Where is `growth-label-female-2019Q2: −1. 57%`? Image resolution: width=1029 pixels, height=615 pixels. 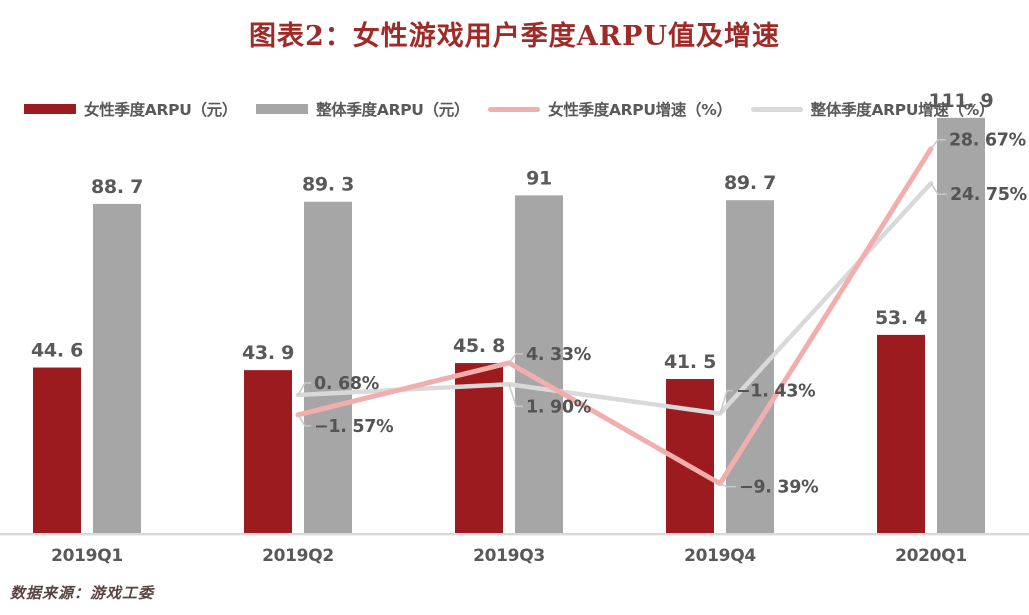
growth-label-female-2019Q2: −1. 57% is located at coordinates (353, 427).